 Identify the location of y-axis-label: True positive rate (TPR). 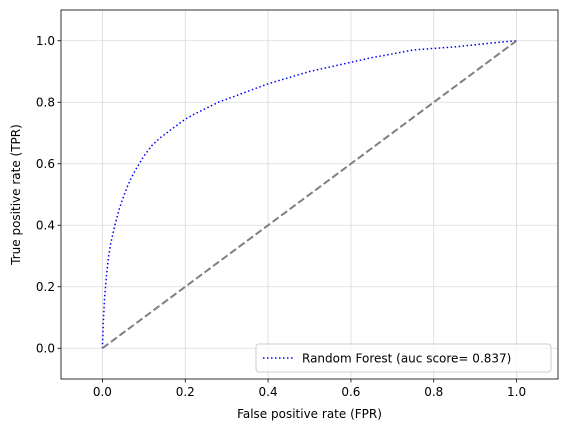
(16, 195).